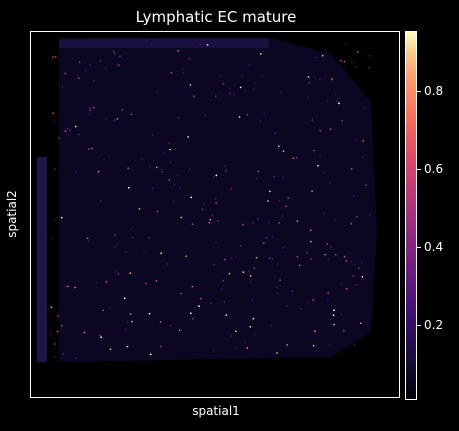  What do you see at coordinates (434, 169) in the screenshot?
I see `colorbar-tick-label: 0.6` at bounding box center [434, 169].